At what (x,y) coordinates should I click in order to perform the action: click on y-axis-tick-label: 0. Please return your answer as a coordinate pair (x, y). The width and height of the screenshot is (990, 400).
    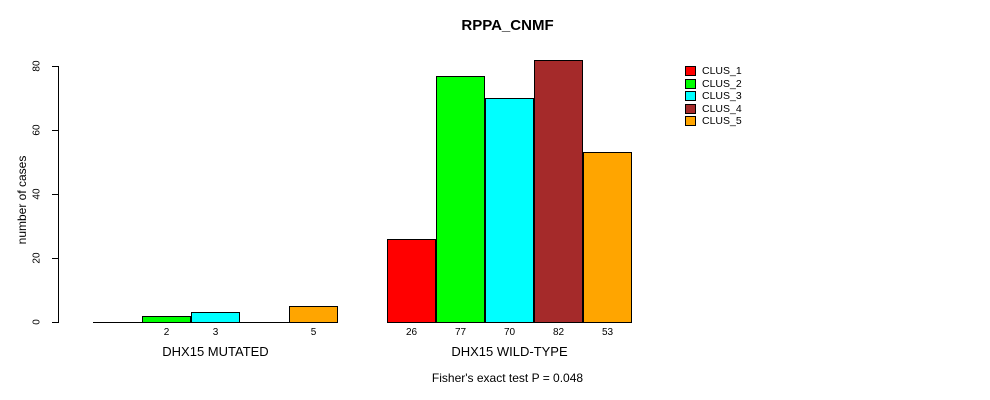
    Looking at the image, I should click on (37, 322).